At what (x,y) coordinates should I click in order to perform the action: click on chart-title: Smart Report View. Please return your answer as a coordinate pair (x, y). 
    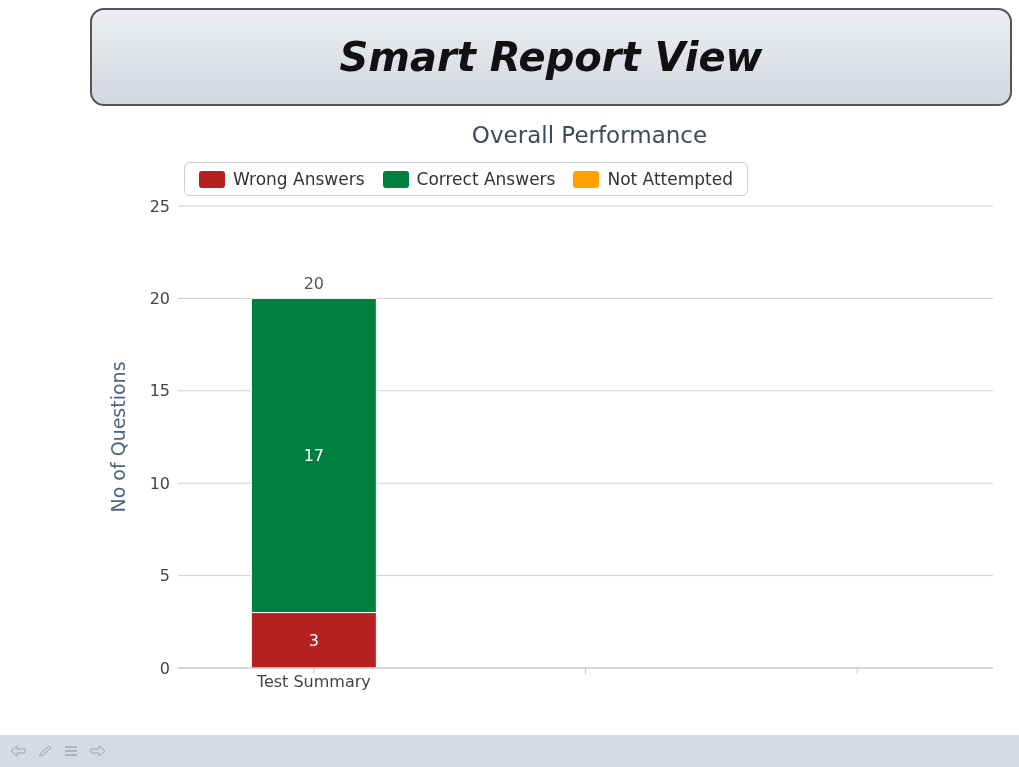
    Looking at the image, I should click on (551, 57).